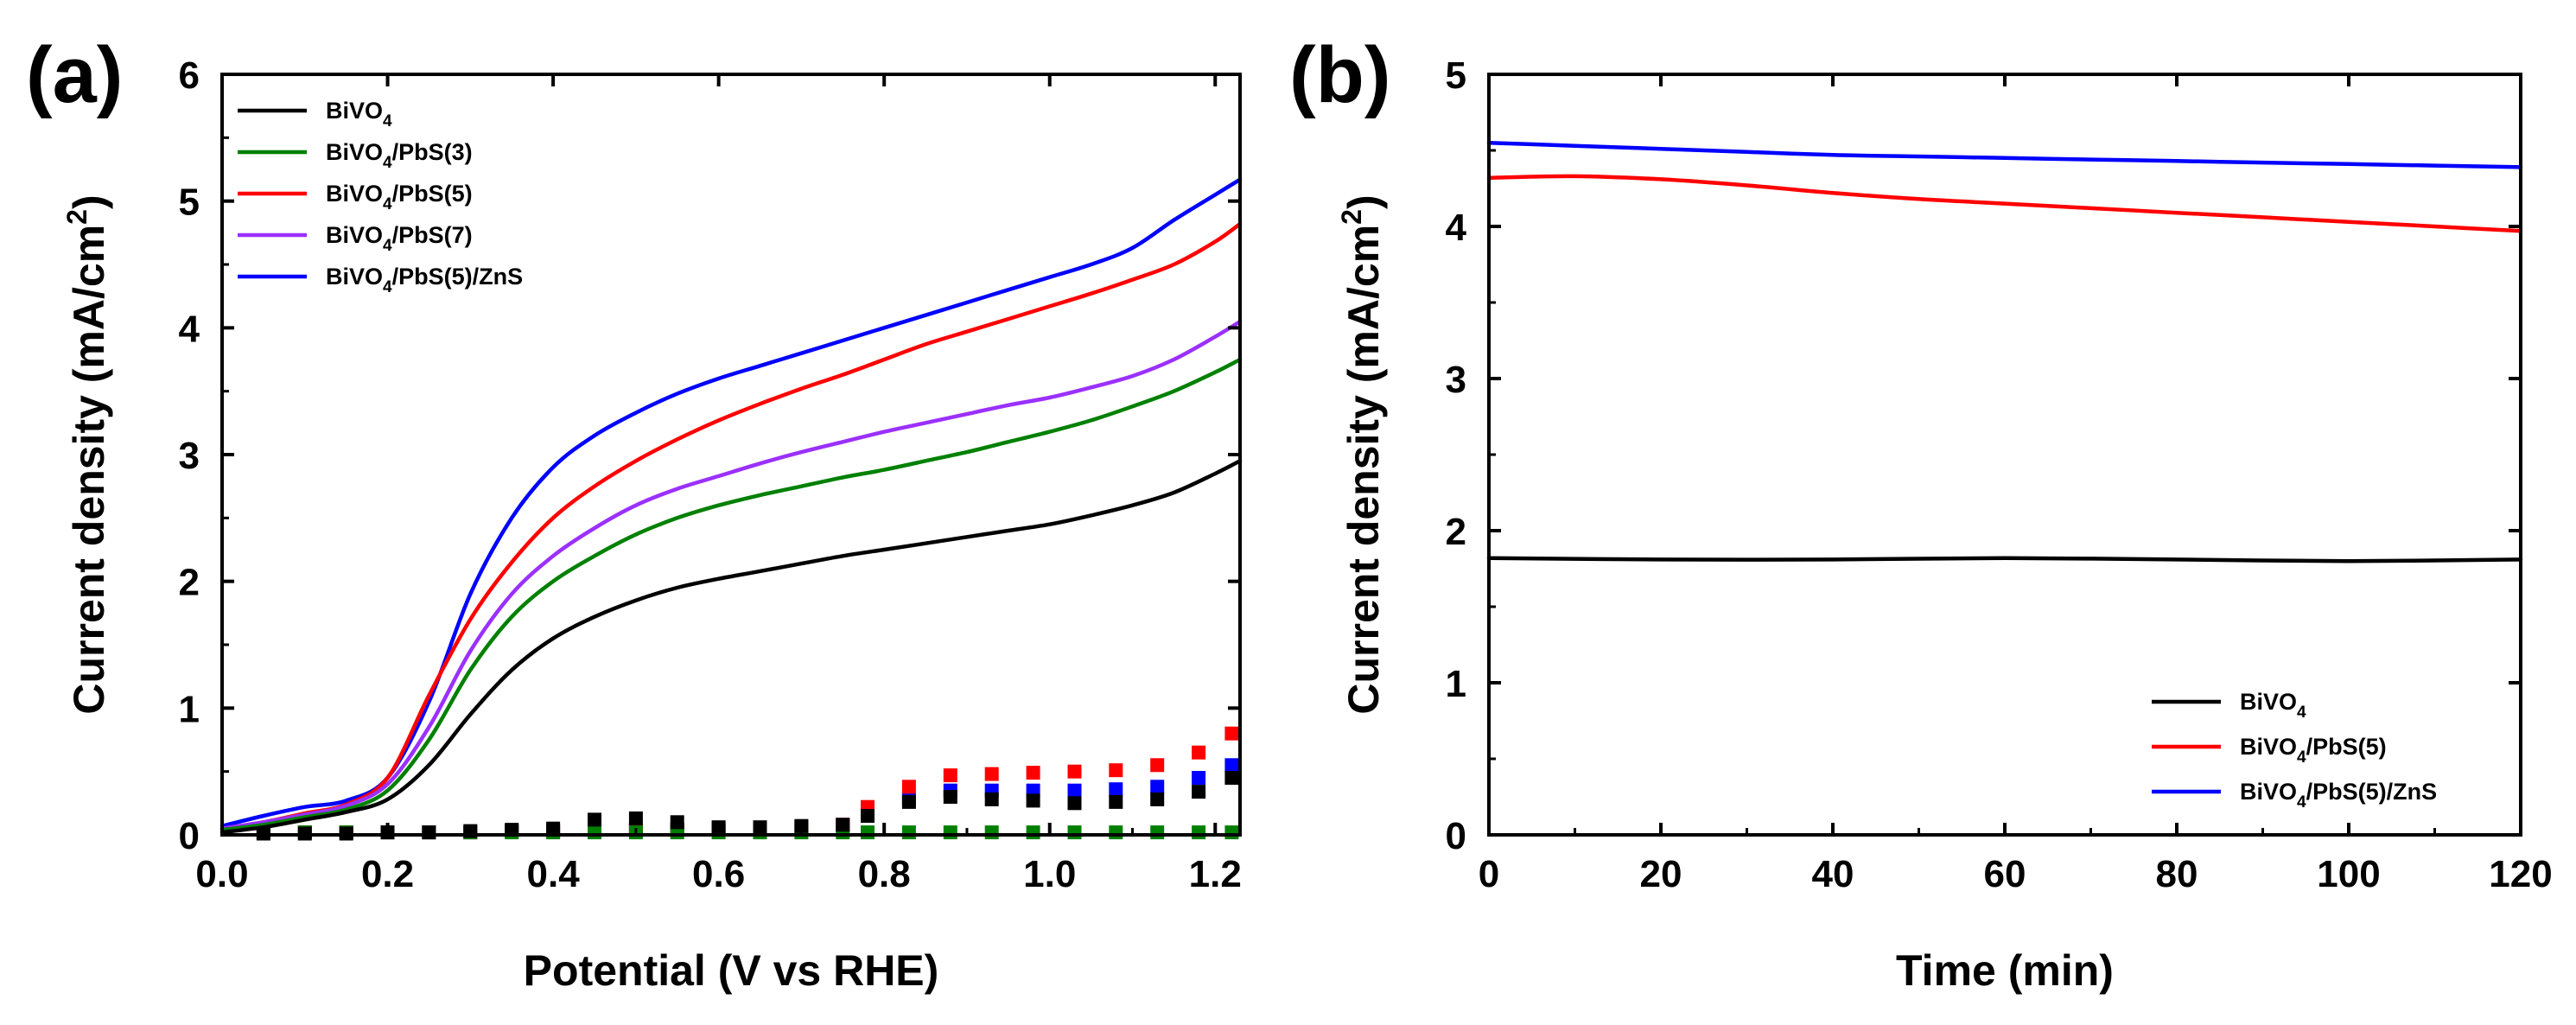  Describe the element at coordinates (75, 75) in the screenshot. I see `panel-label: (a)` at that location.